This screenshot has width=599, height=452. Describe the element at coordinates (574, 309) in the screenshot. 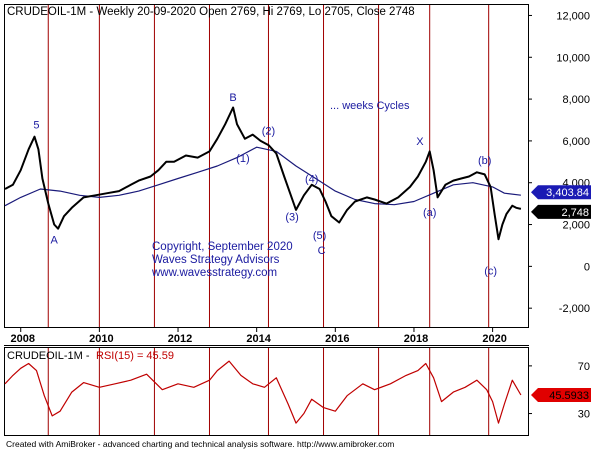

I see `y-tick-label: -2,000` at that location.